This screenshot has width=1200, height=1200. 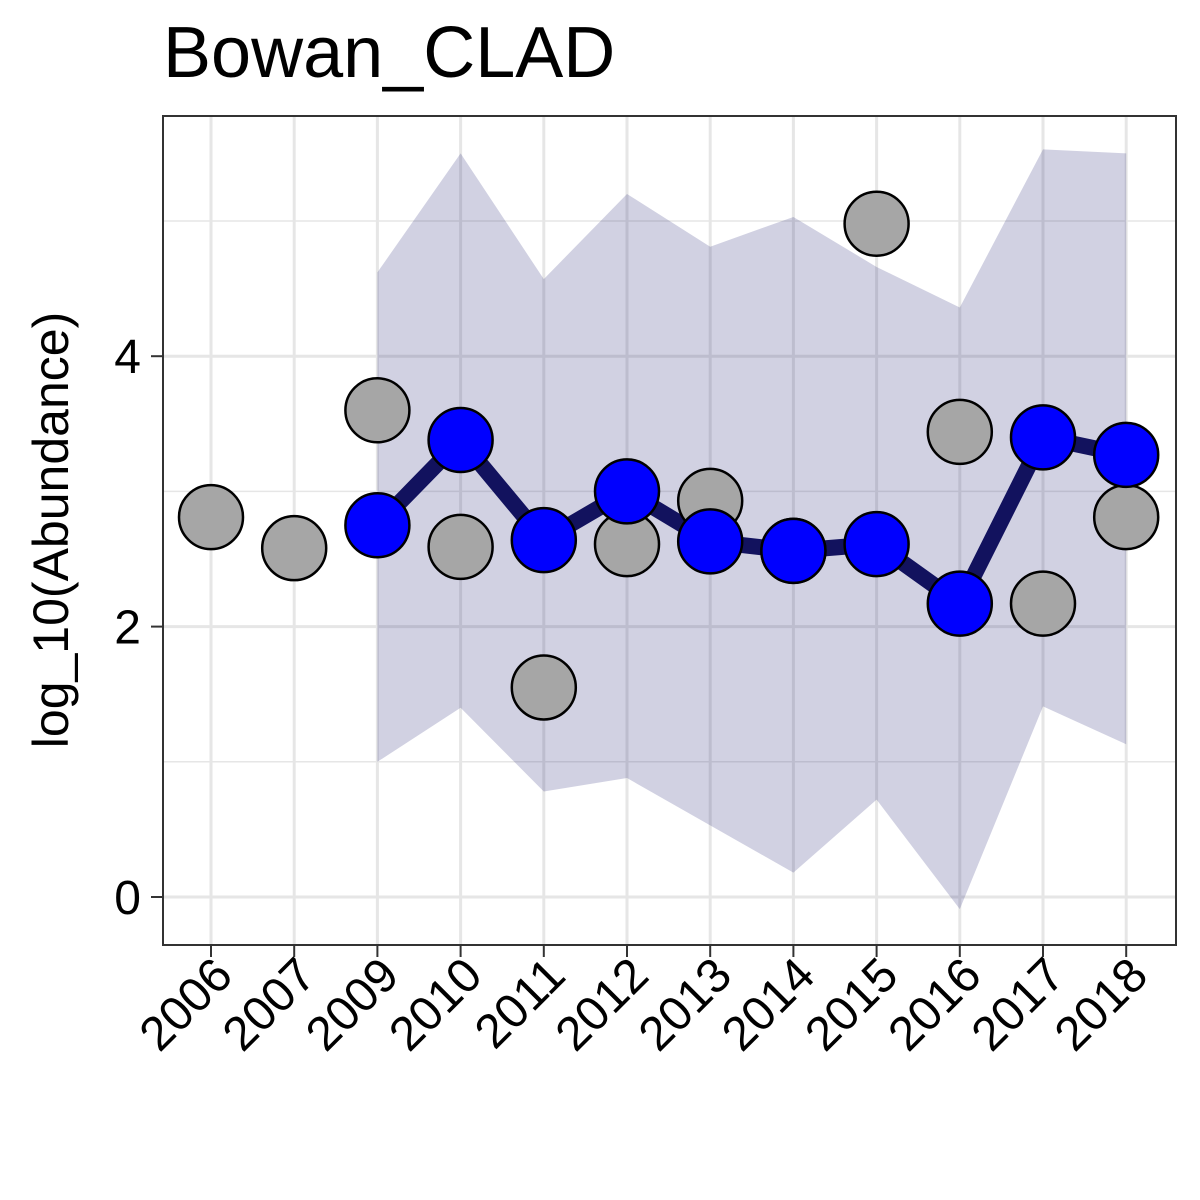 What do you see at coordinates (544, 687) in the screenshot?
I see `observed-point-2011` at bounding box center [544, 687].